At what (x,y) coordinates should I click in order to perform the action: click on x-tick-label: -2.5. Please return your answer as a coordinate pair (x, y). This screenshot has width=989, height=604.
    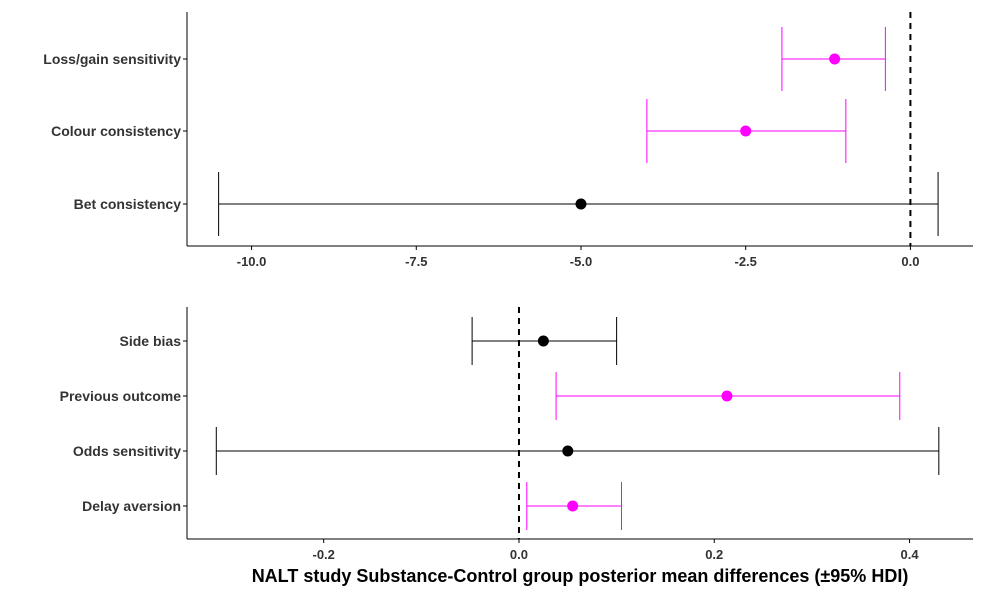
    Looking at the image, I should click on (745, 261).